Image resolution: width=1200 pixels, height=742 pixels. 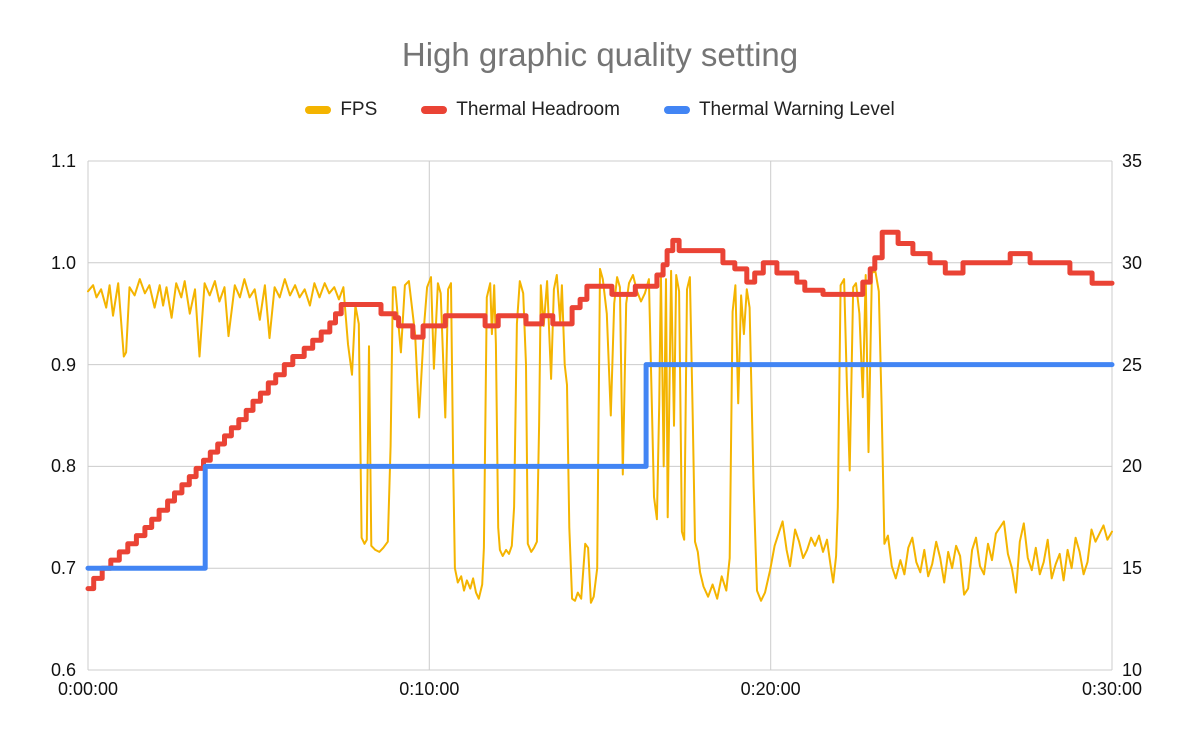 I want to click on x-axis-tick-label: 0:20:00, so click(x=770, y=689).